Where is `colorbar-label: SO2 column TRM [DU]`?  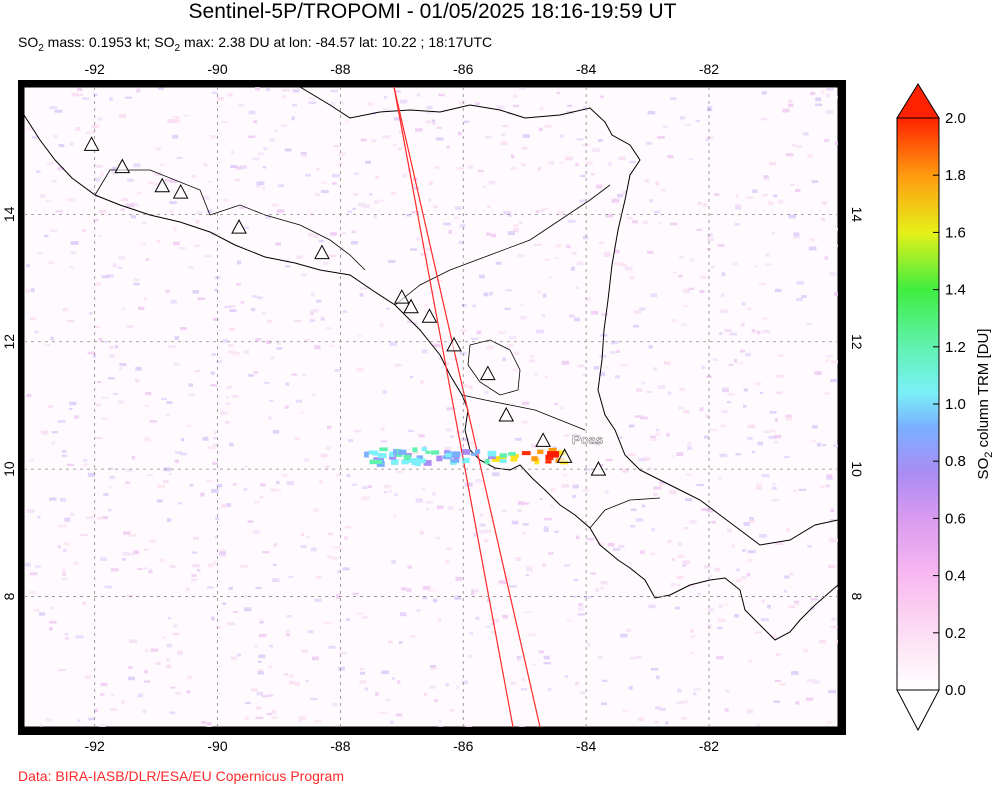
colorbar-label: SO2 column TRM [DU] is located at coordinates (984, 404).